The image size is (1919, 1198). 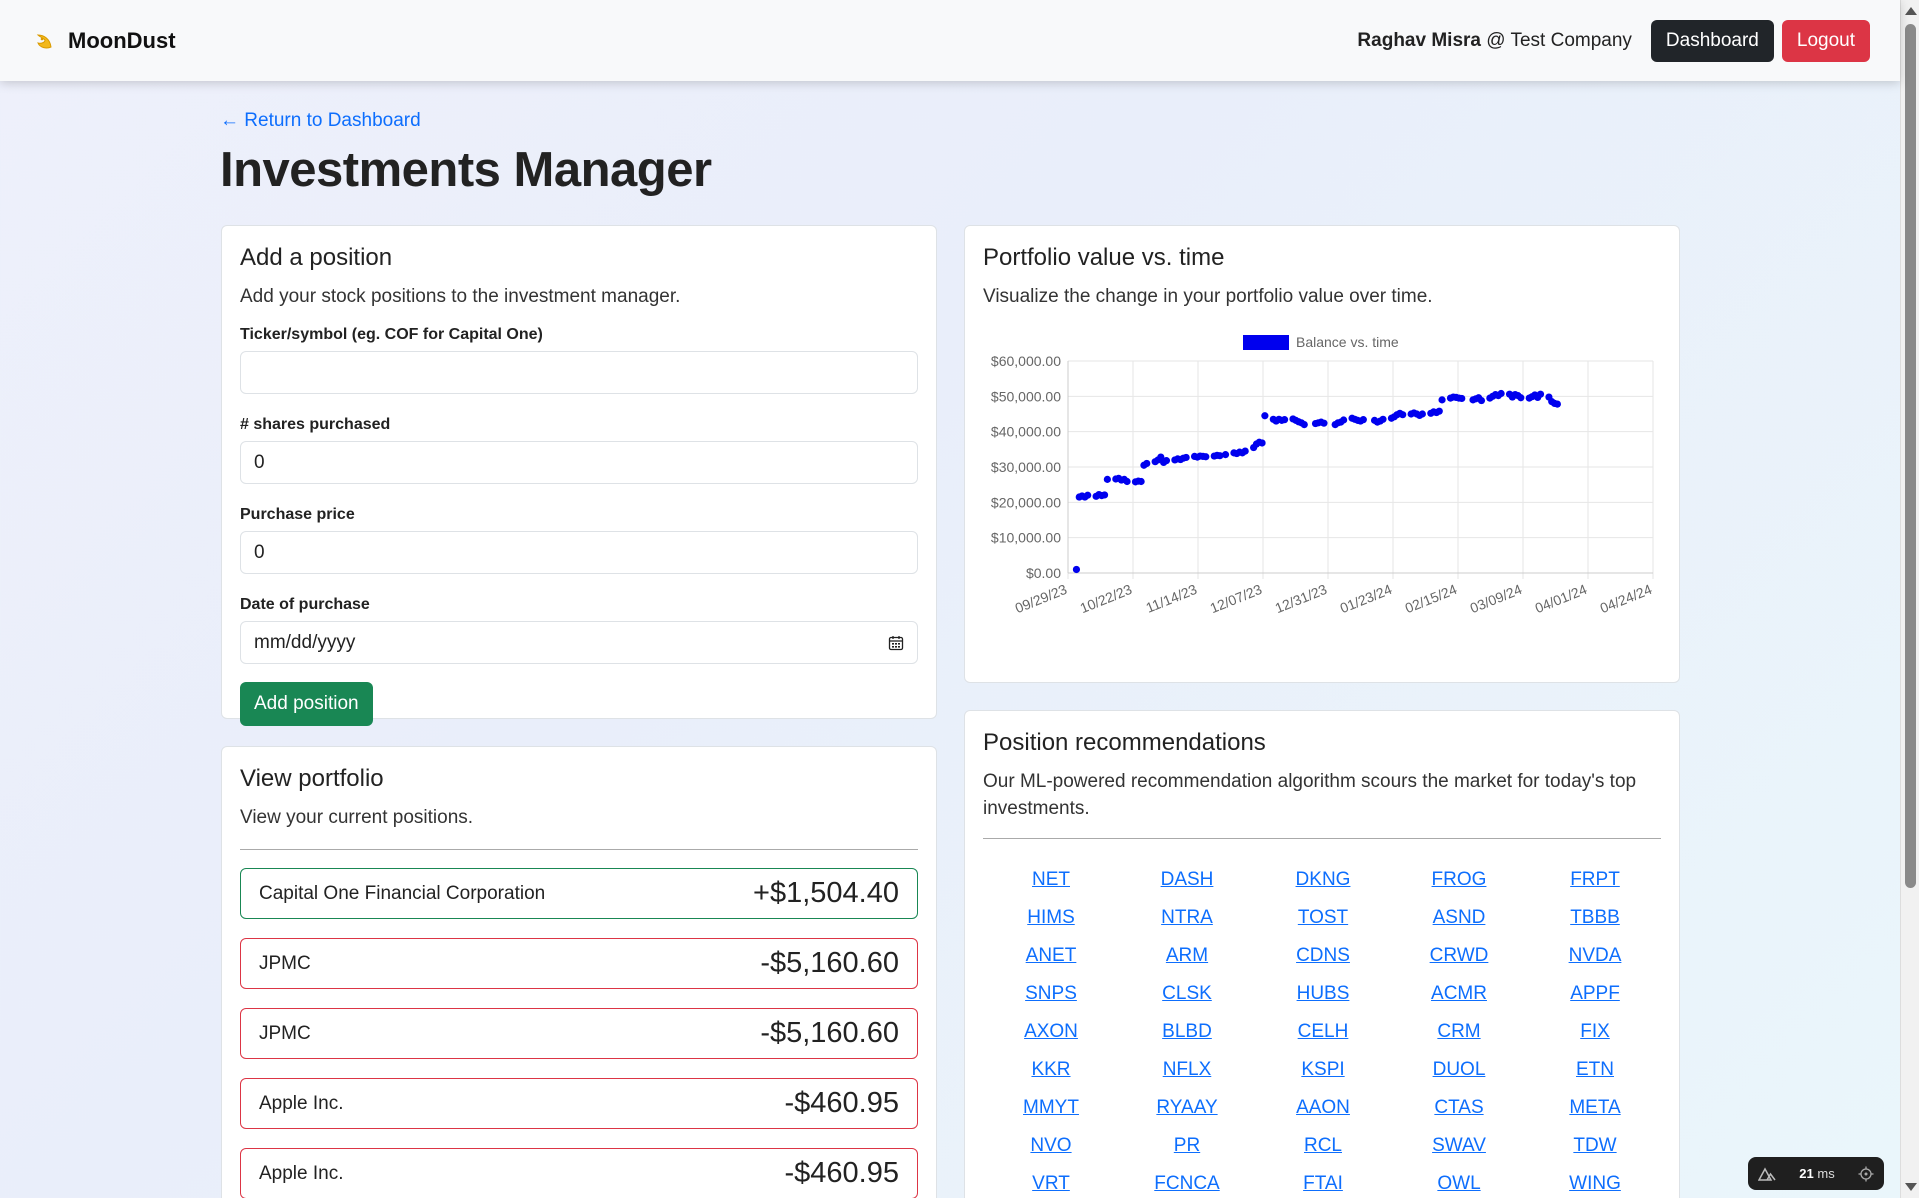 I want to click on x-tick-label: 12/07/23, so click(x=1236, y=598).